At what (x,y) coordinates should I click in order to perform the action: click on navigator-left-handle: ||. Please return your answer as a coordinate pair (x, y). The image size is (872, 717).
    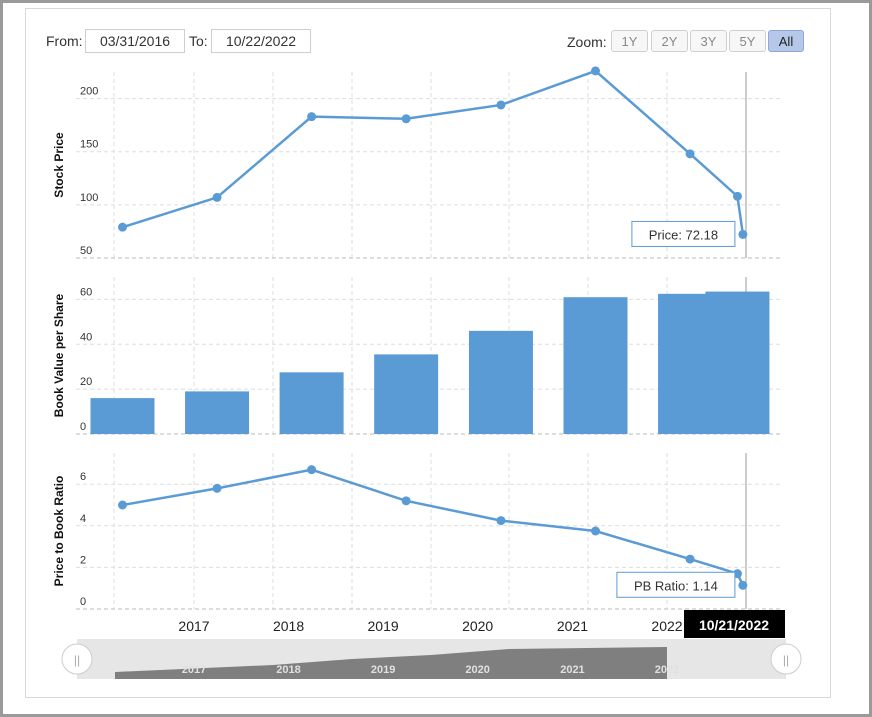
    Looking at the image, I should click on (77, 659).